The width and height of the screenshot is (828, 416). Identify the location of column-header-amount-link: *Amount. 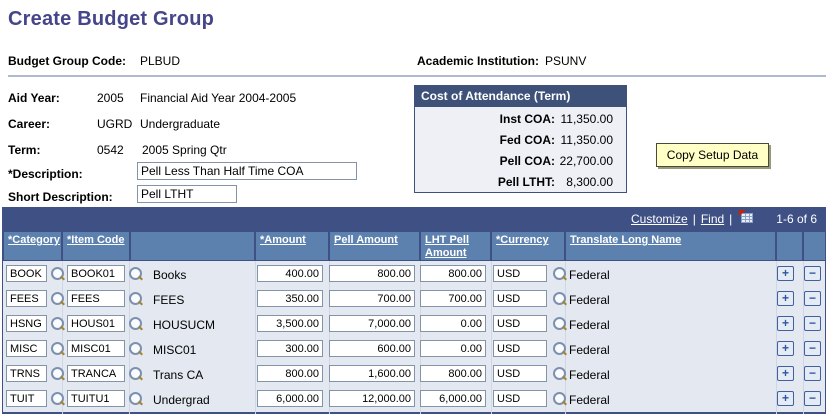
(283, 240).